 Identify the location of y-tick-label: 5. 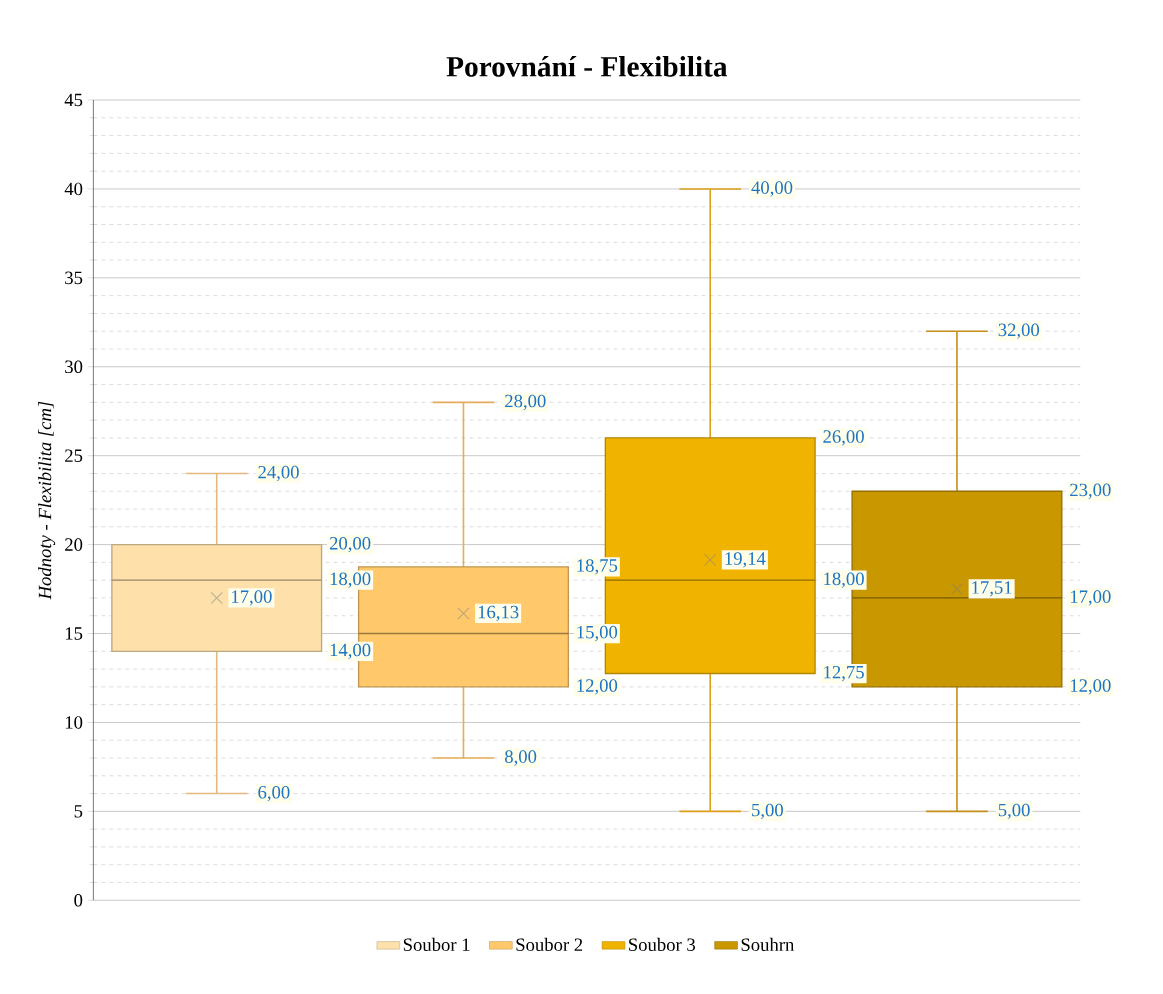
(78, 811).